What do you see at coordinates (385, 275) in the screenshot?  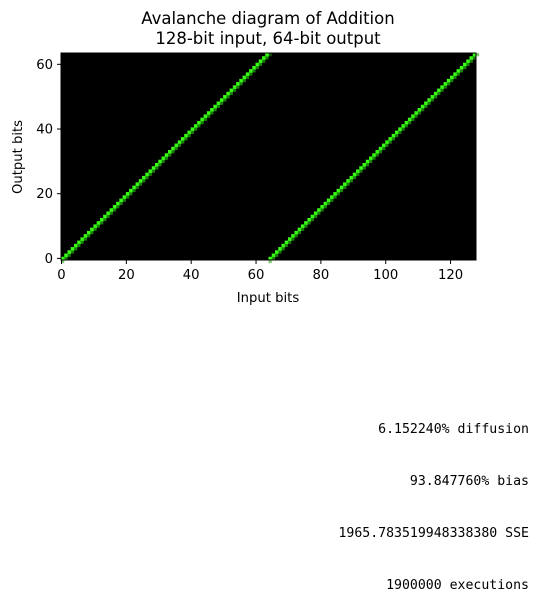 I see `x-tick-label: 100` at bounding box center [385, 275].